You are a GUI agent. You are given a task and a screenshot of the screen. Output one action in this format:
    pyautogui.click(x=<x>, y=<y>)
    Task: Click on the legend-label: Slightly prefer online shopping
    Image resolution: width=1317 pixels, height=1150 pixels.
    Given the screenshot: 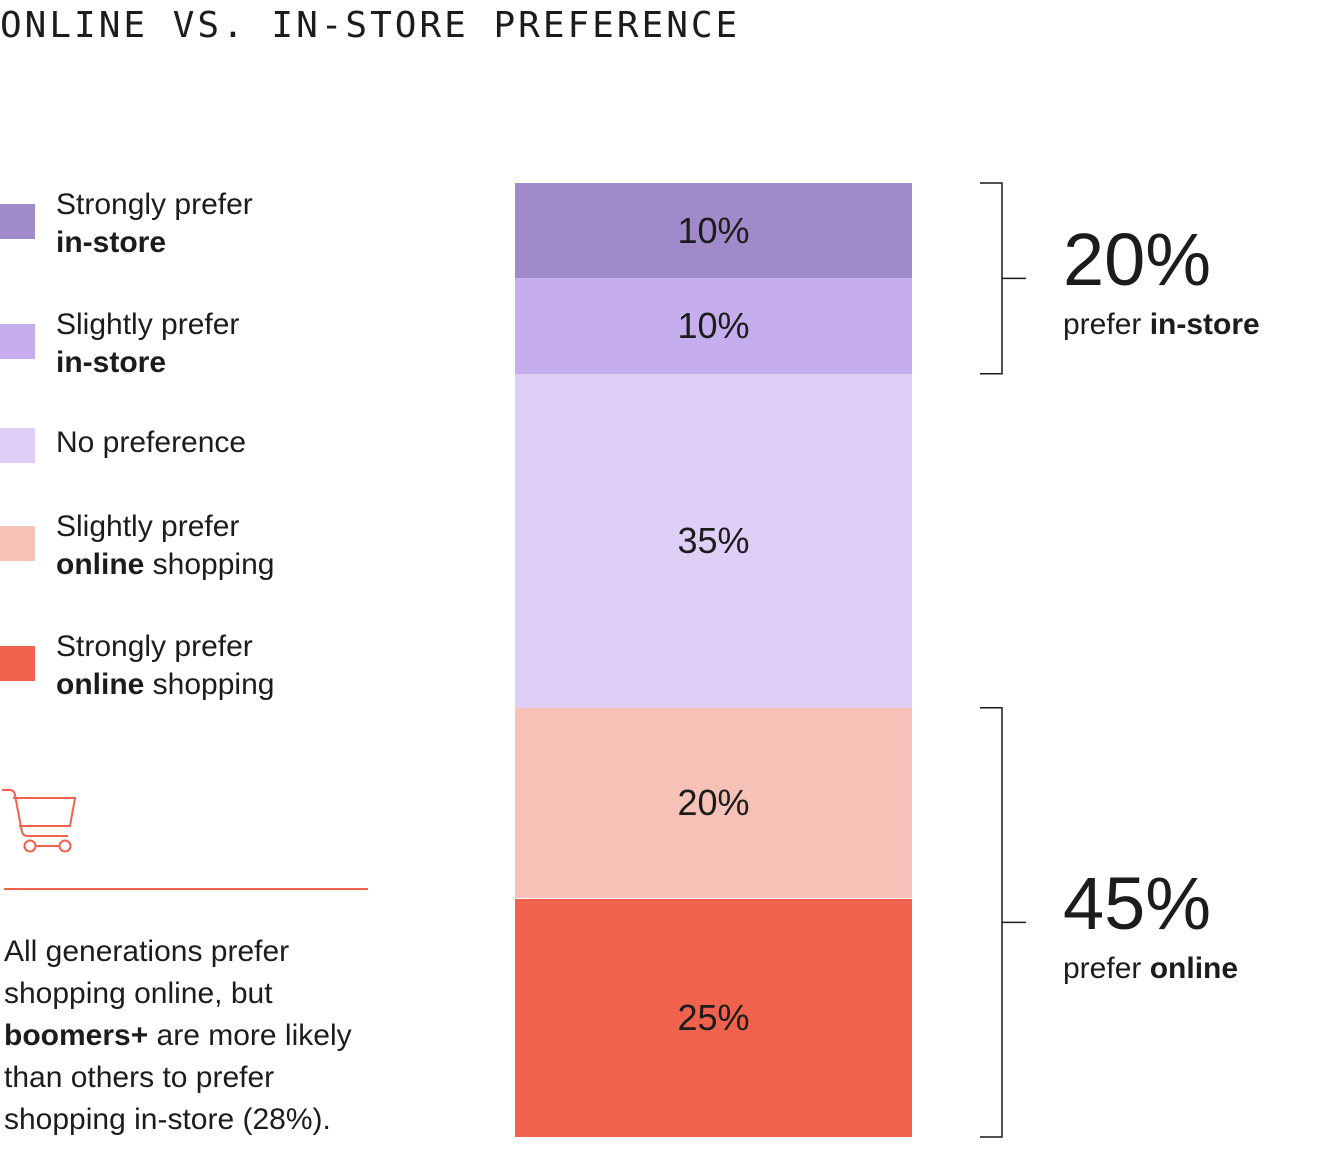 What is the action you would take?
    pyautogui.click(x=165, y=546)
    